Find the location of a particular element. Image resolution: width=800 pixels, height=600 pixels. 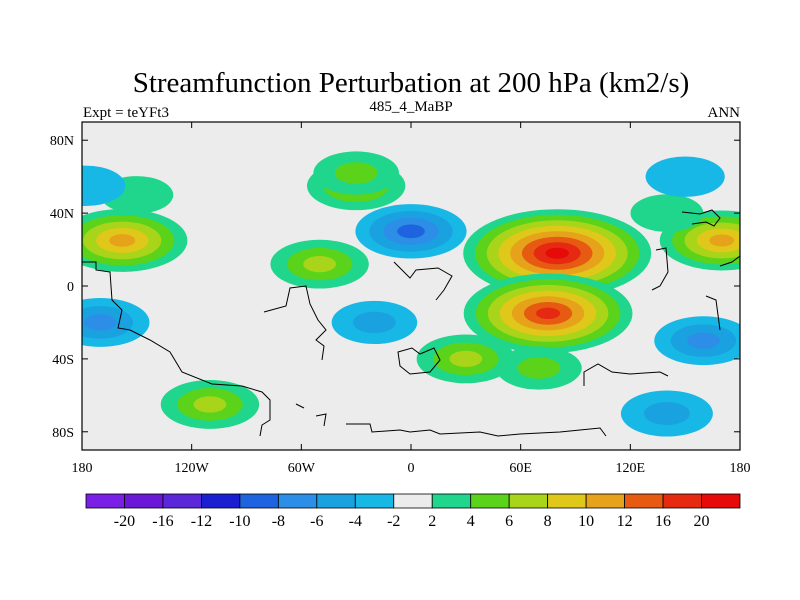

x-tick-label: 0 is located at coordinates (411, 468).